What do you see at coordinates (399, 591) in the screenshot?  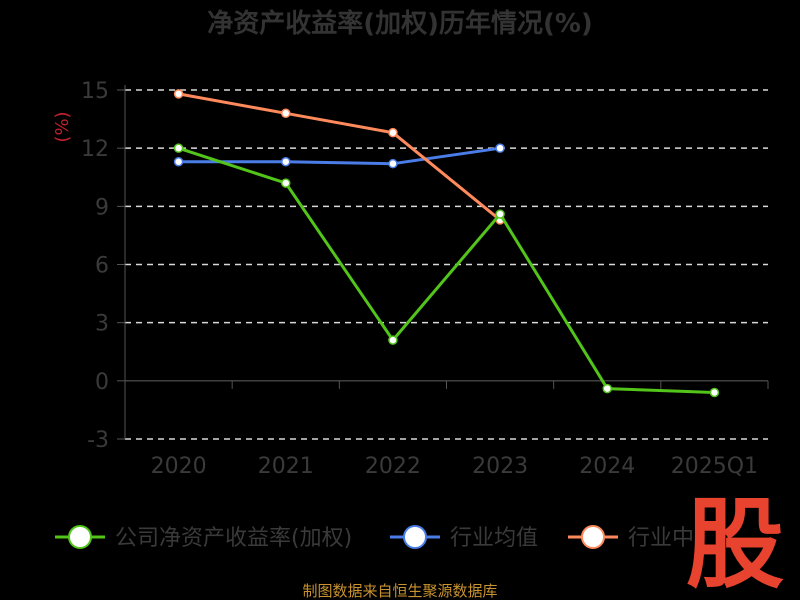 I see `footer-source: 制图数据来自恒生聚源数据库` at bounding box center [399, 591].